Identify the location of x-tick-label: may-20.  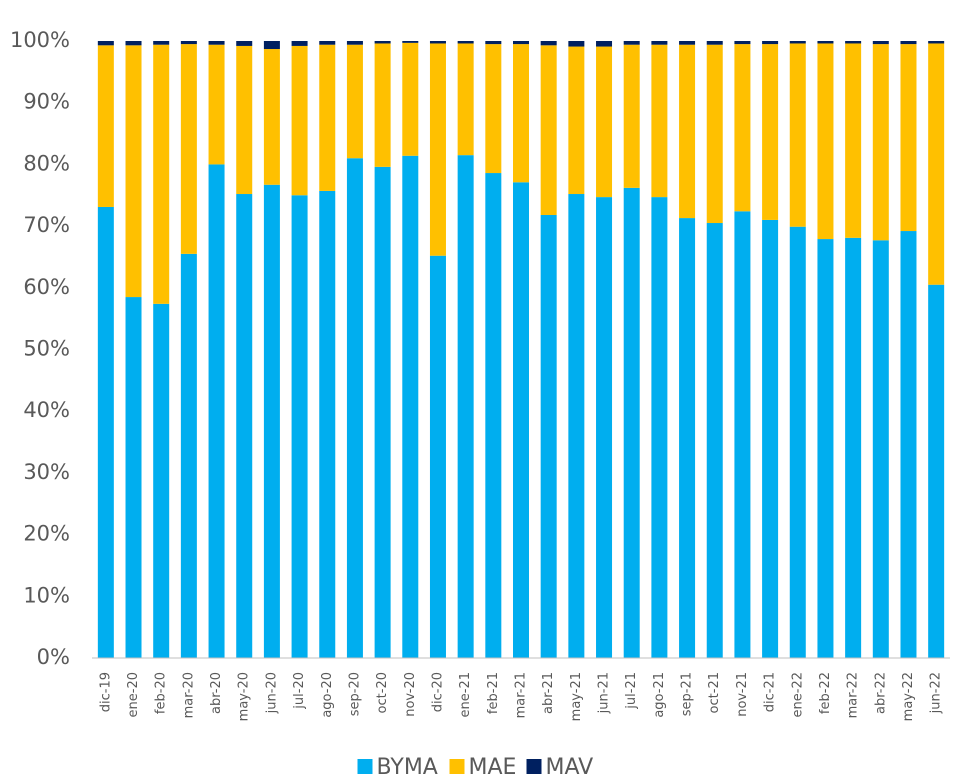
(244, 696).